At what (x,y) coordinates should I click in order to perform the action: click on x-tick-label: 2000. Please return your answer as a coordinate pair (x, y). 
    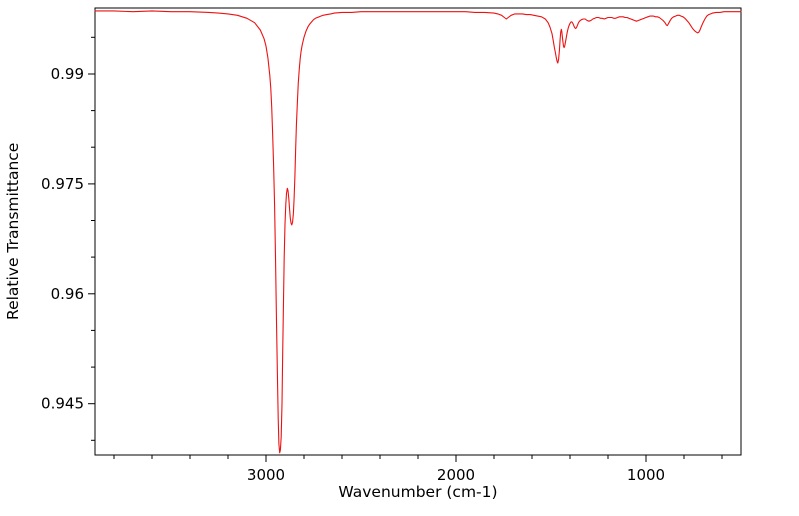
    Looking at the image, I should click on (456, 475).